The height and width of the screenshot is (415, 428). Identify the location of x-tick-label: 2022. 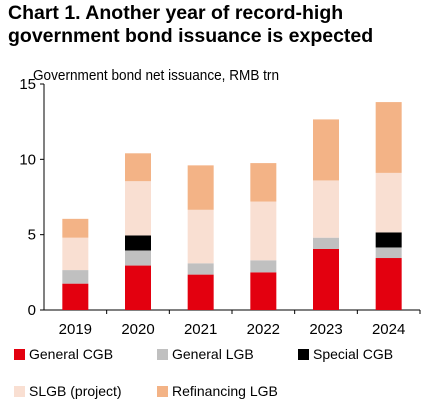
(263, 329).